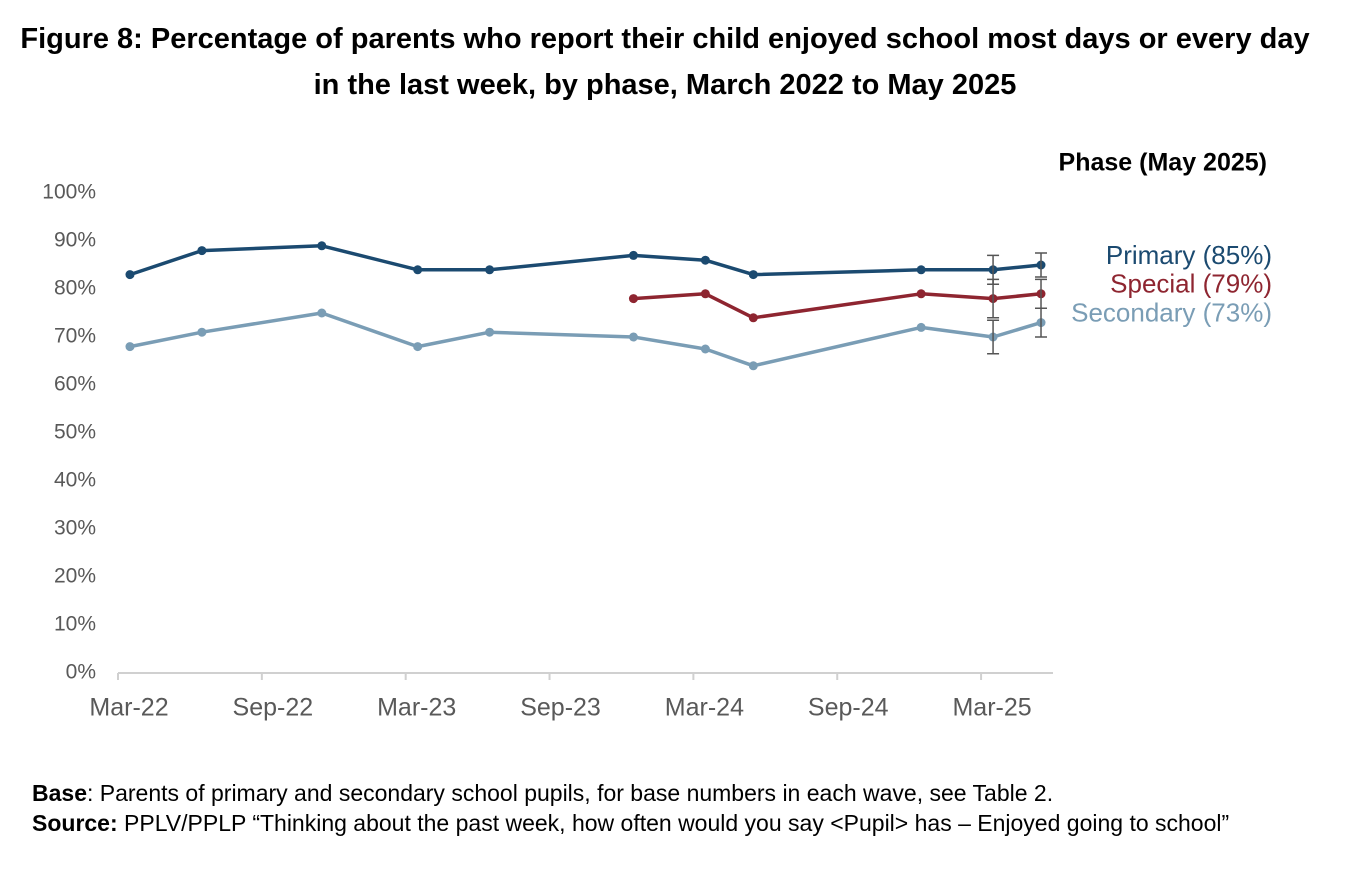  Describe the element at coordinates (75, 624) in the screenshot. I see `y-tick-label: 10%` at that location.